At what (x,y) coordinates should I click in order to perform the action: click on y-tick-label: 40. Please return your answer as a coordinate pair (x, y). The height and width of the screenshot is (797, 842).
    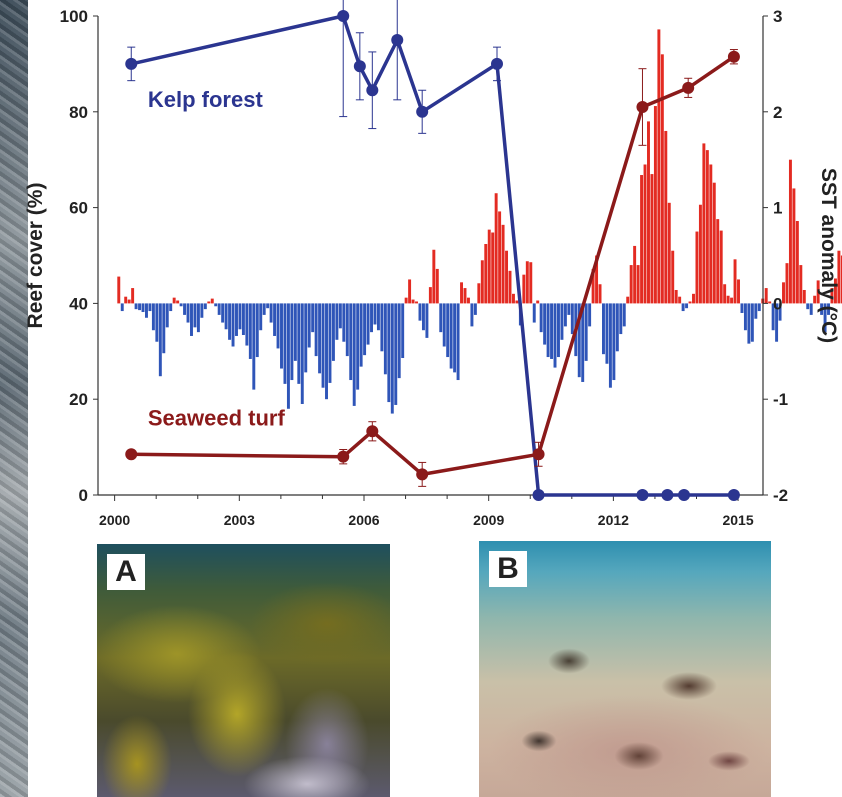
    Looking at the image, I should click on (78, 303).